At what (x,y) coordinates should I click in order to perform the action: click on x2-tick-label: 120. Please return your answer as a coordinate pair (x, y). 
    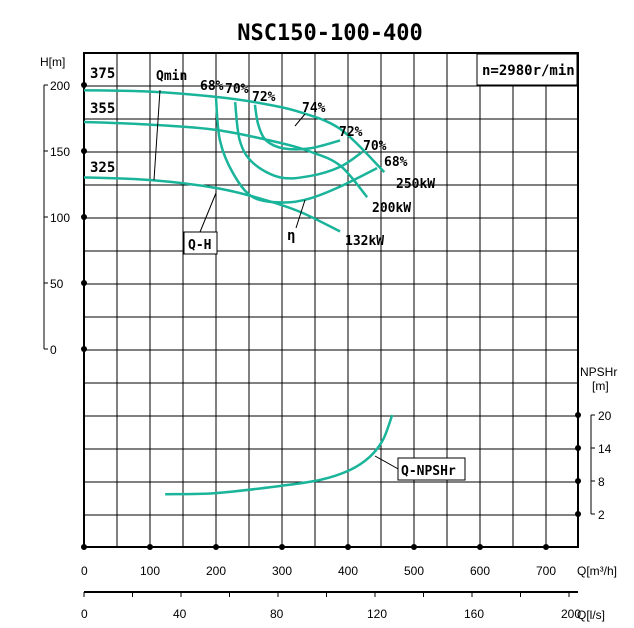
    Looking at the image, I should click on (377, 614).